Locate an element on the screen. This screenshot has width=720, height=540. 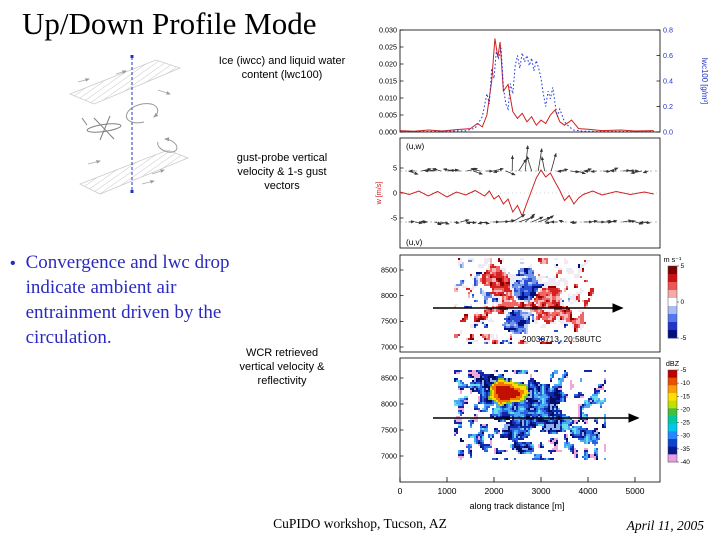
leg-top-marker is located at coordinates (132, 56).